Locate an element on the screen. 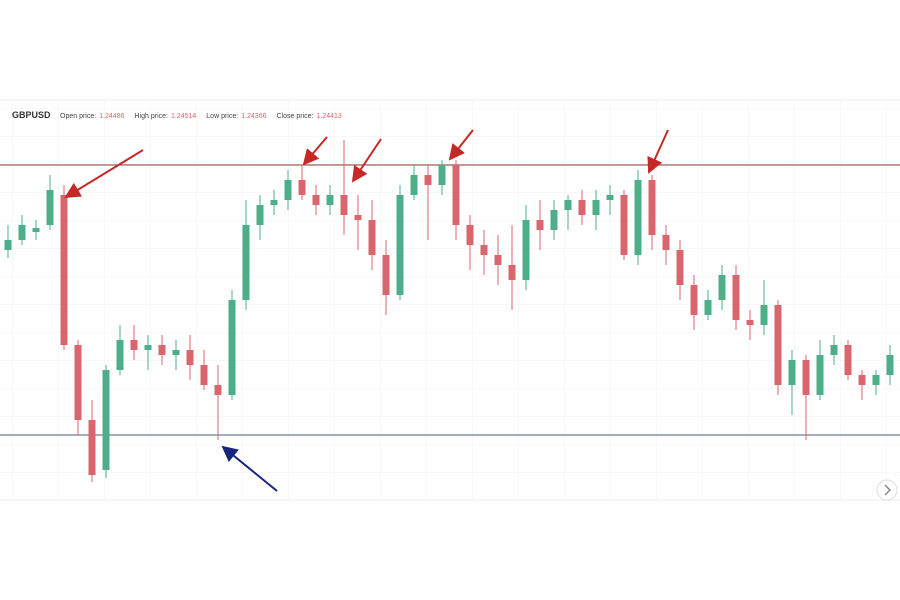  field-value: 1.24514 is located at coordinates (183, 116).